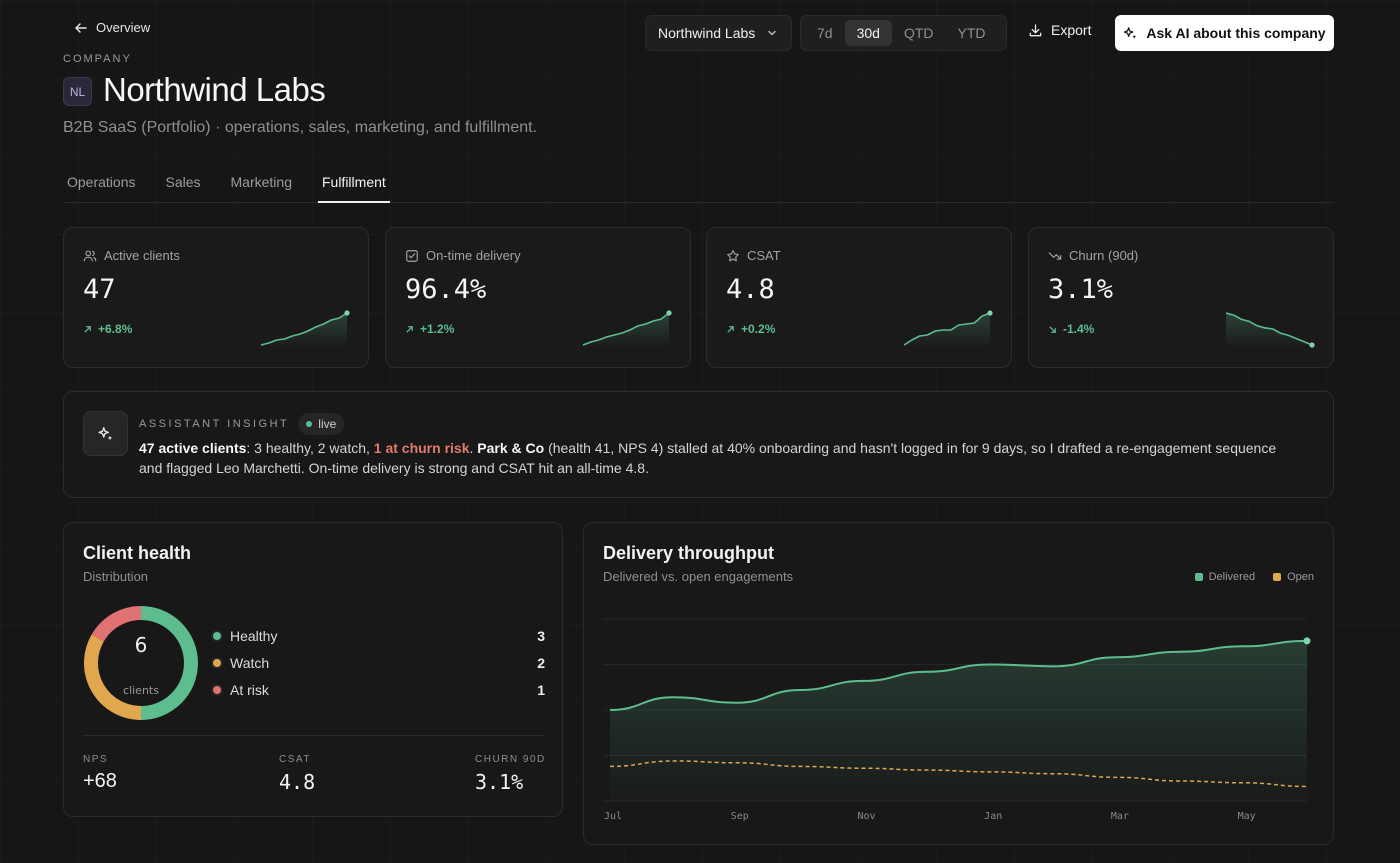 The image size is (1400, 863). What do you see at coordinates (868, 33) in the screenshot?
I see `range-30d: 30d` at bounding box center [868, 33].